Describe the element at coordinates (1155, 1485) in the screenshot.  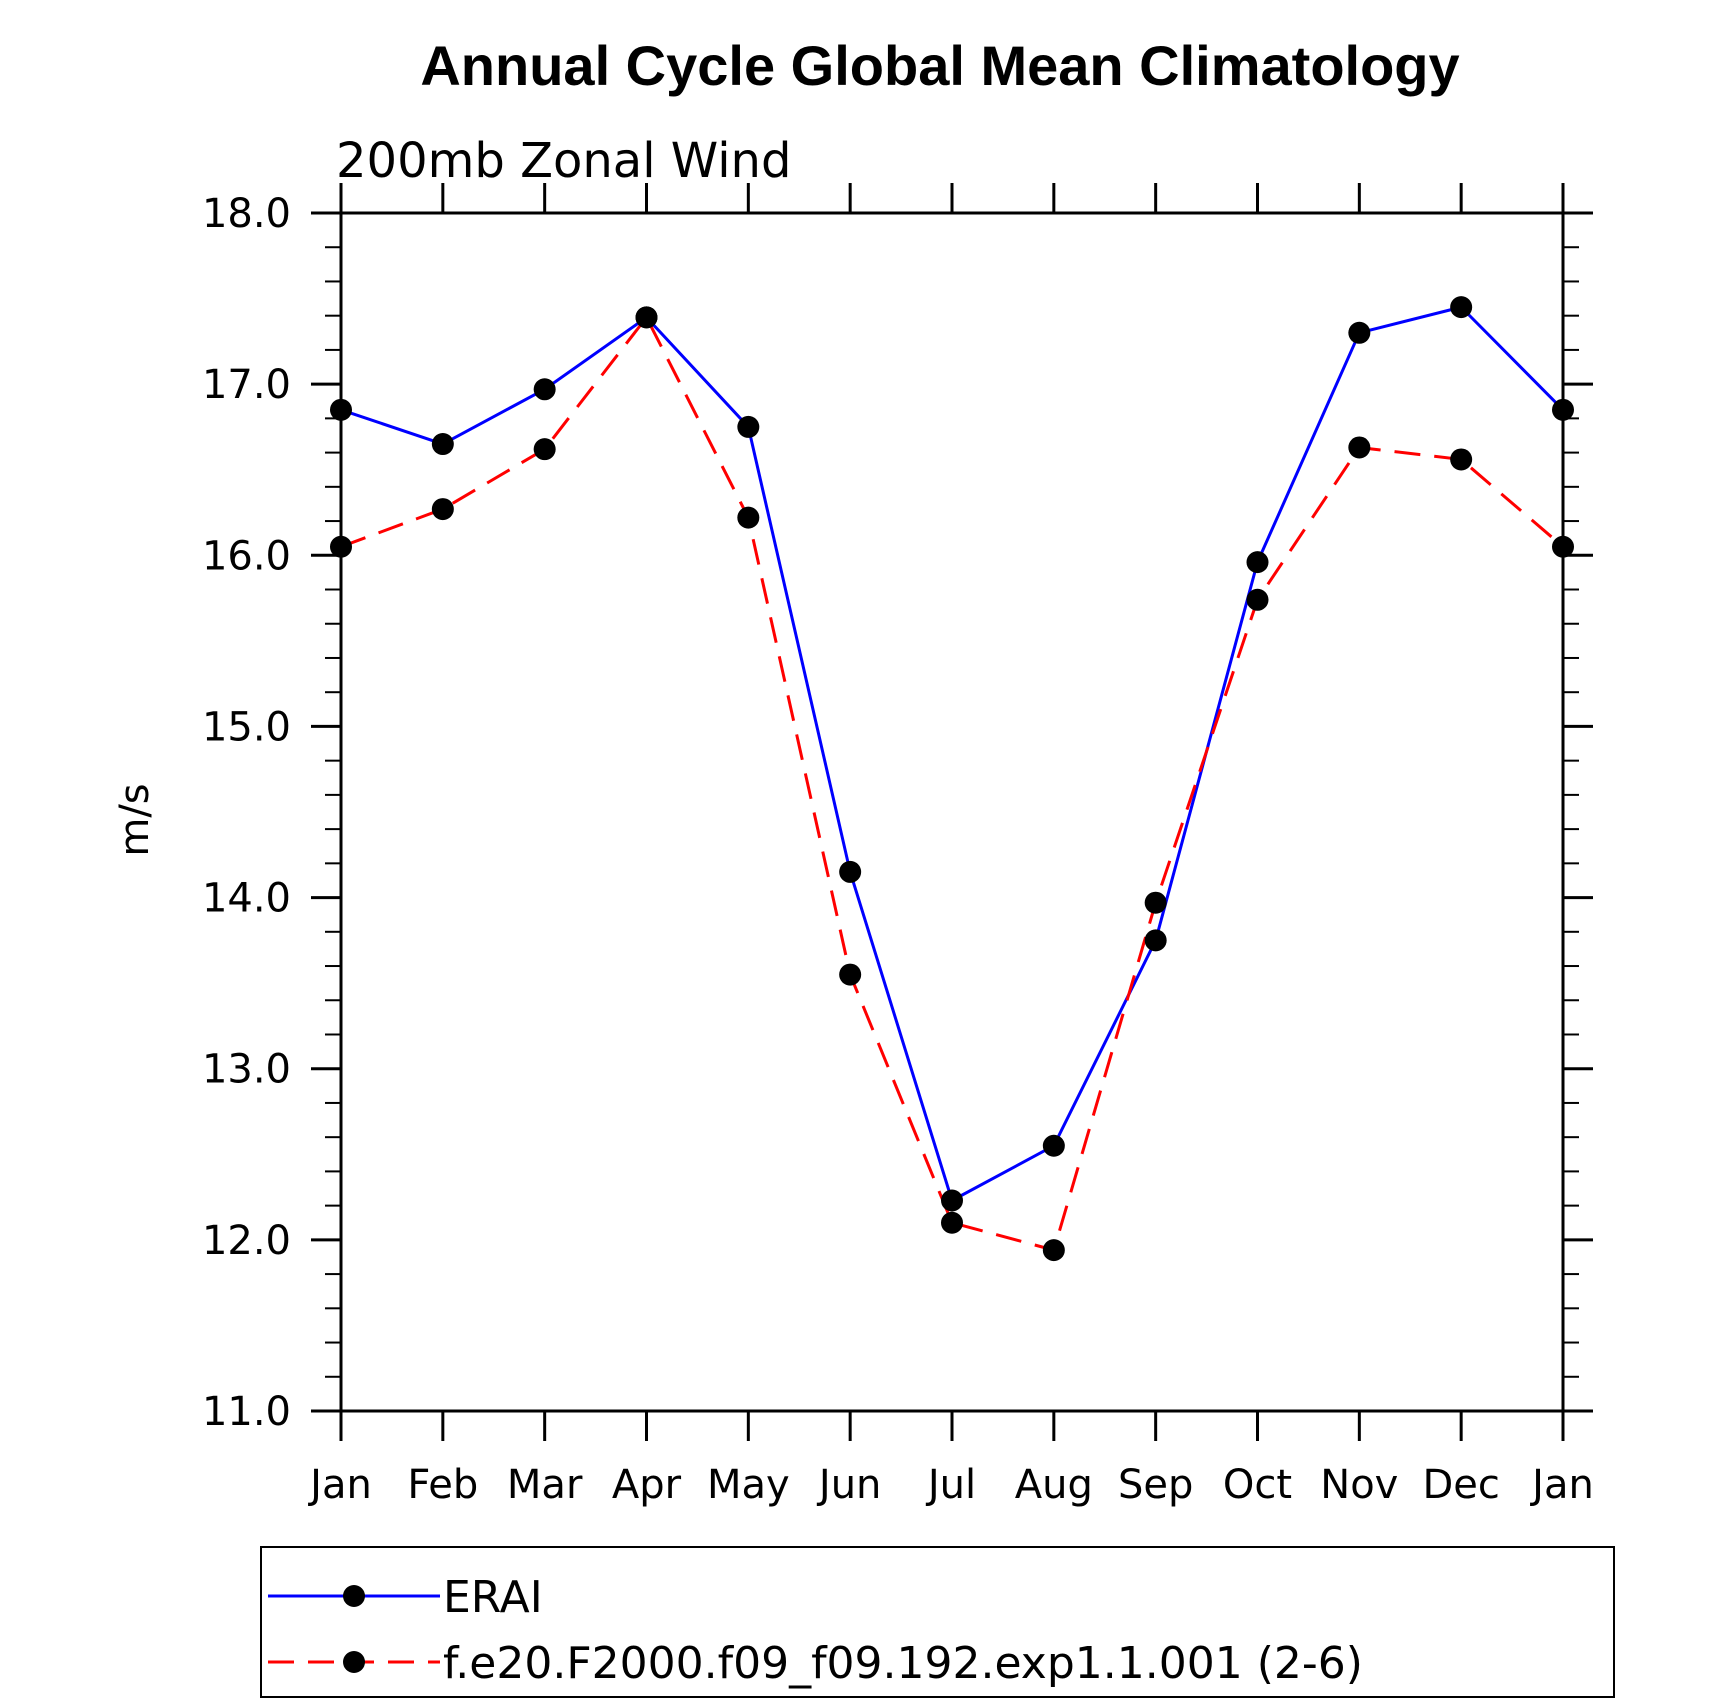
I see `x-tick-label: Sep` at that location.